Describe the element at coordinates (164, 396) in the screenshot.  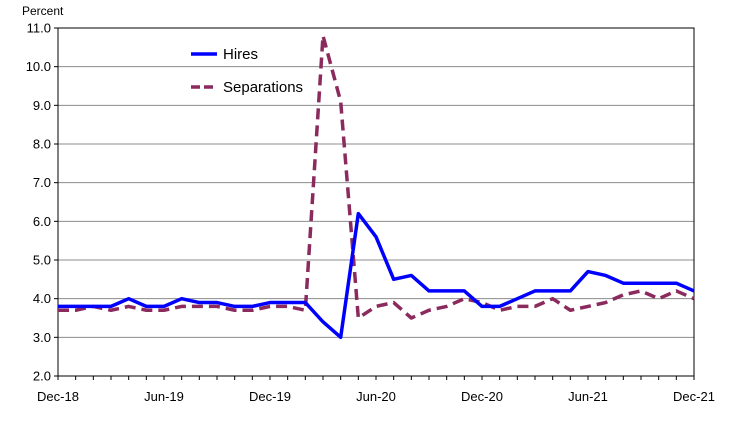
I see `x-tick-label: Jun-19` at that location.